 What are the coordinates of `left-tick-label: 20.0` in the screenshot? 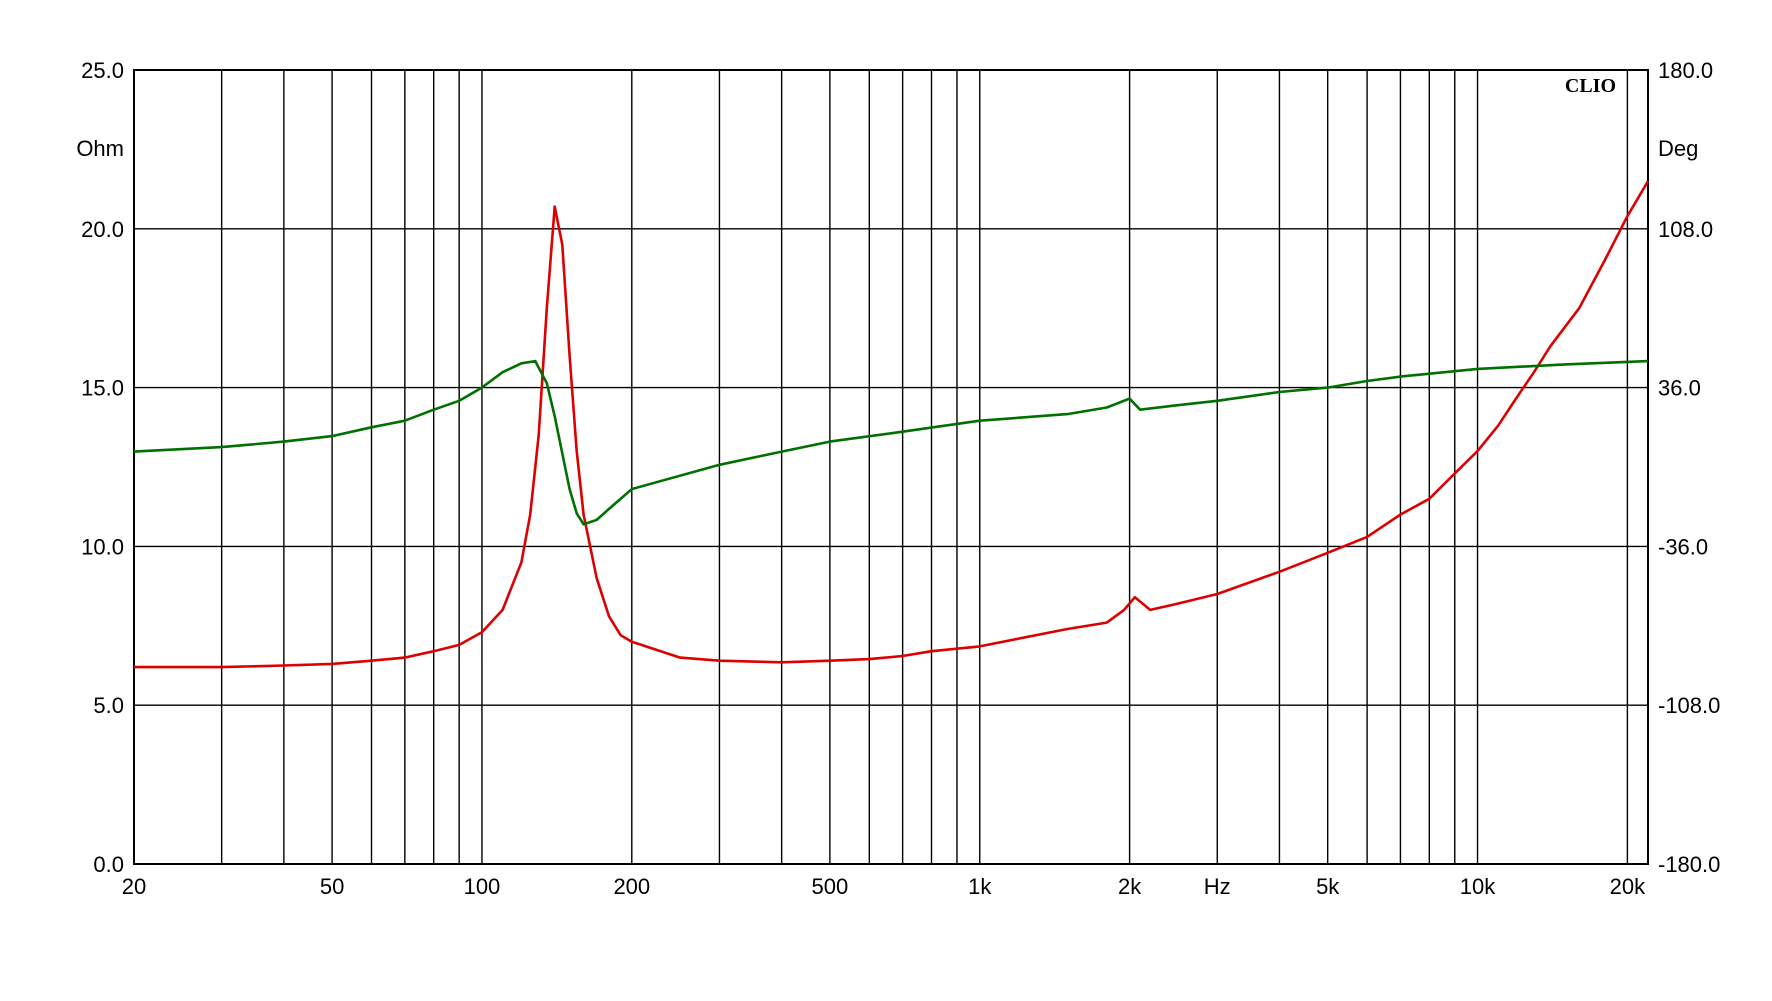 It's located at (102, 229).